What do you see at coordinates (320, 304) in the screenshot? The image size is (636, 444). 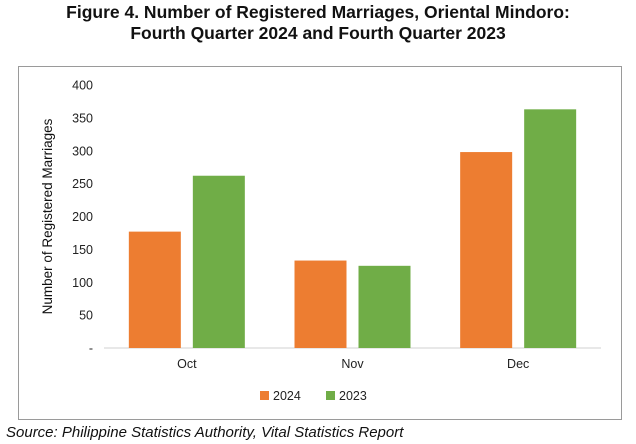 I see `bar-nov-2024` at bounding box center [320, 304].